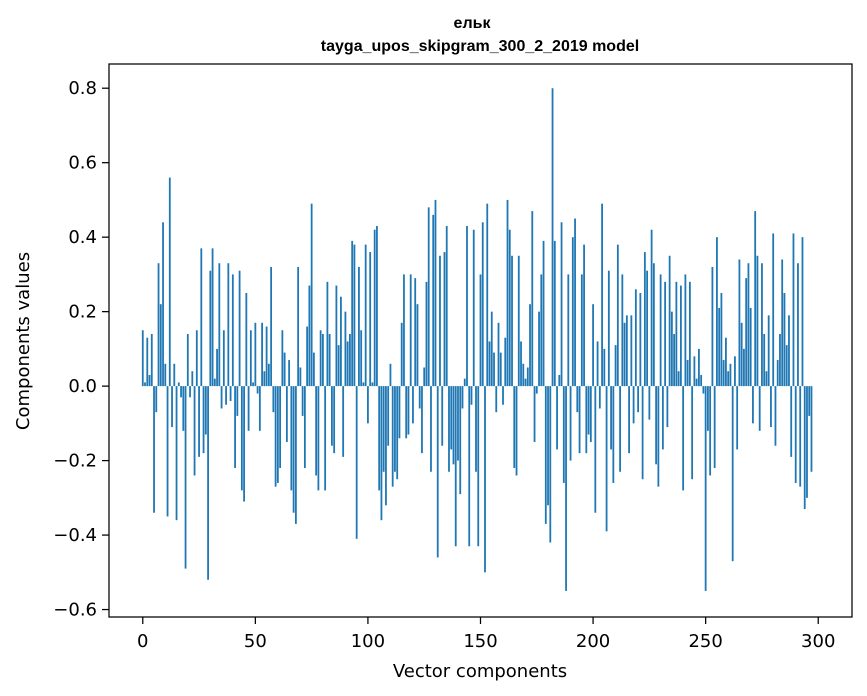 This screenshot has width=867, height=696. Describe the element at coordinates (82, 386) in the screenshot. I see `y-tick-label: 0.0` at that location.